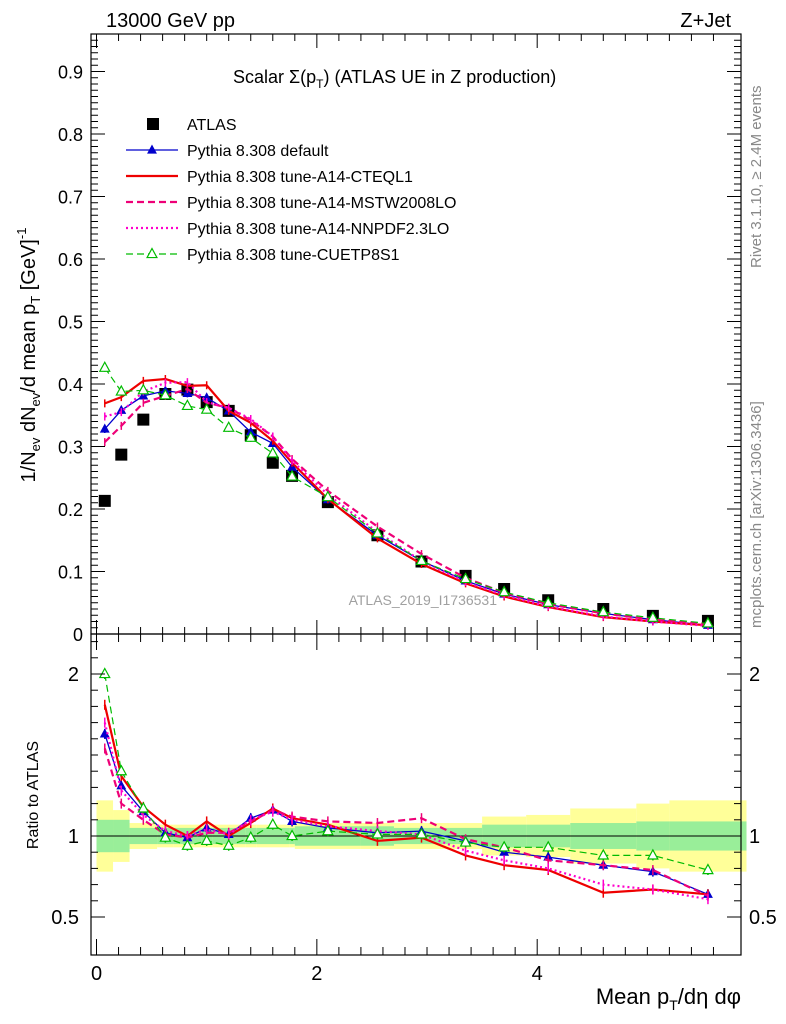  Describe the element at coordinates (70, 510) in the screenshot. I see `y-tick-label: 0.2` at that location.